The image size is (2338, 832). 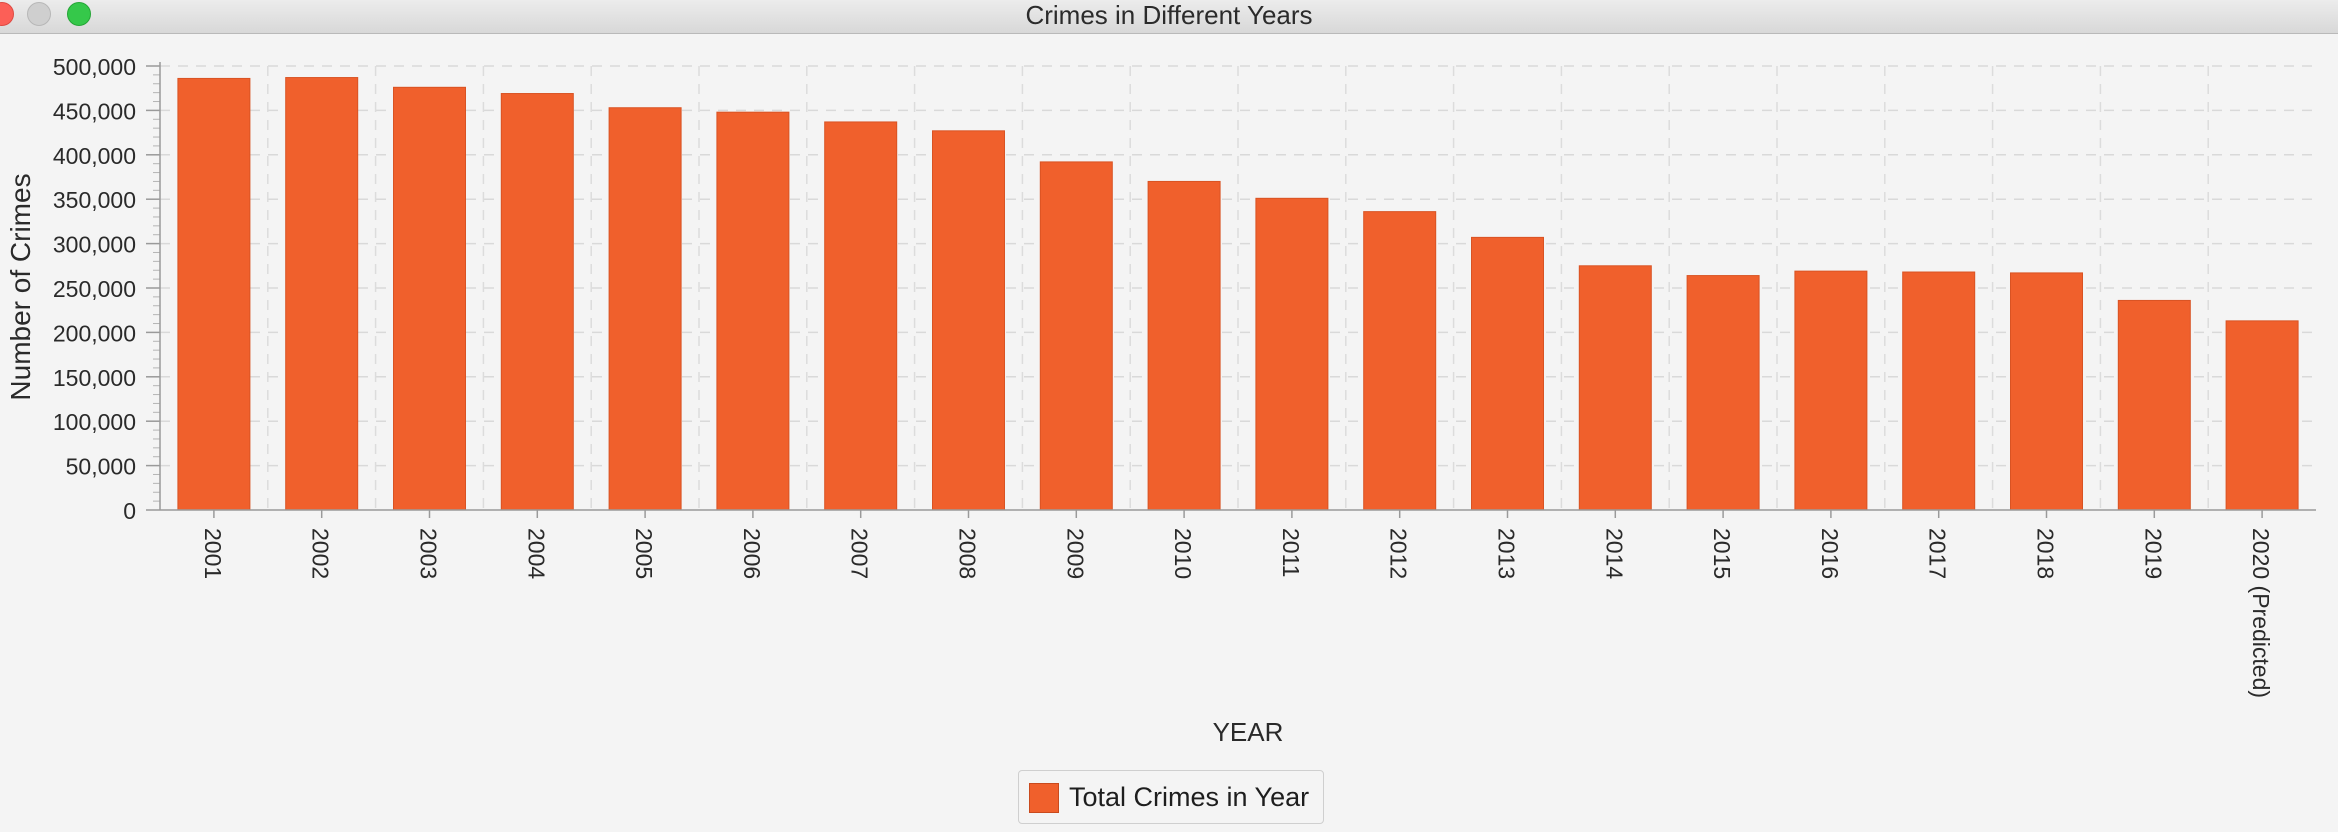 What do you see at coordinates (1399, 553) in the screenshot?
I see `x-tick-label: 2012` at bounding box center [1399, 553].